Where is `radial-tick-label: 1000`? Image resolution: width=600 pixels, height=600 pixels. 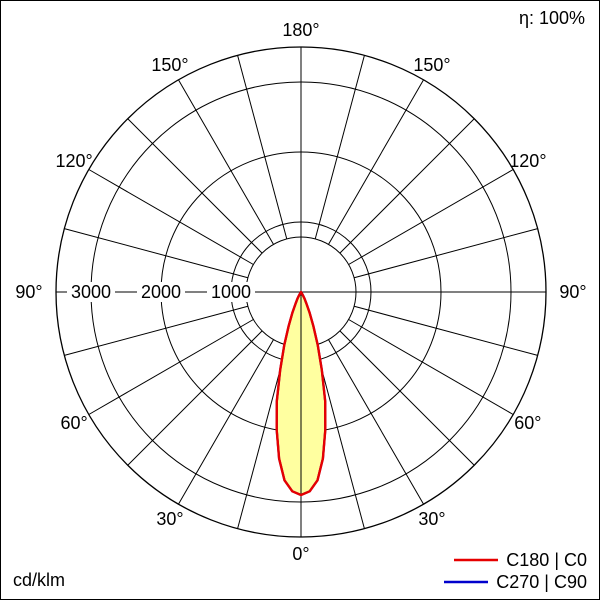 radial-tick-label: 1000 is located at coordinates (231, 292).